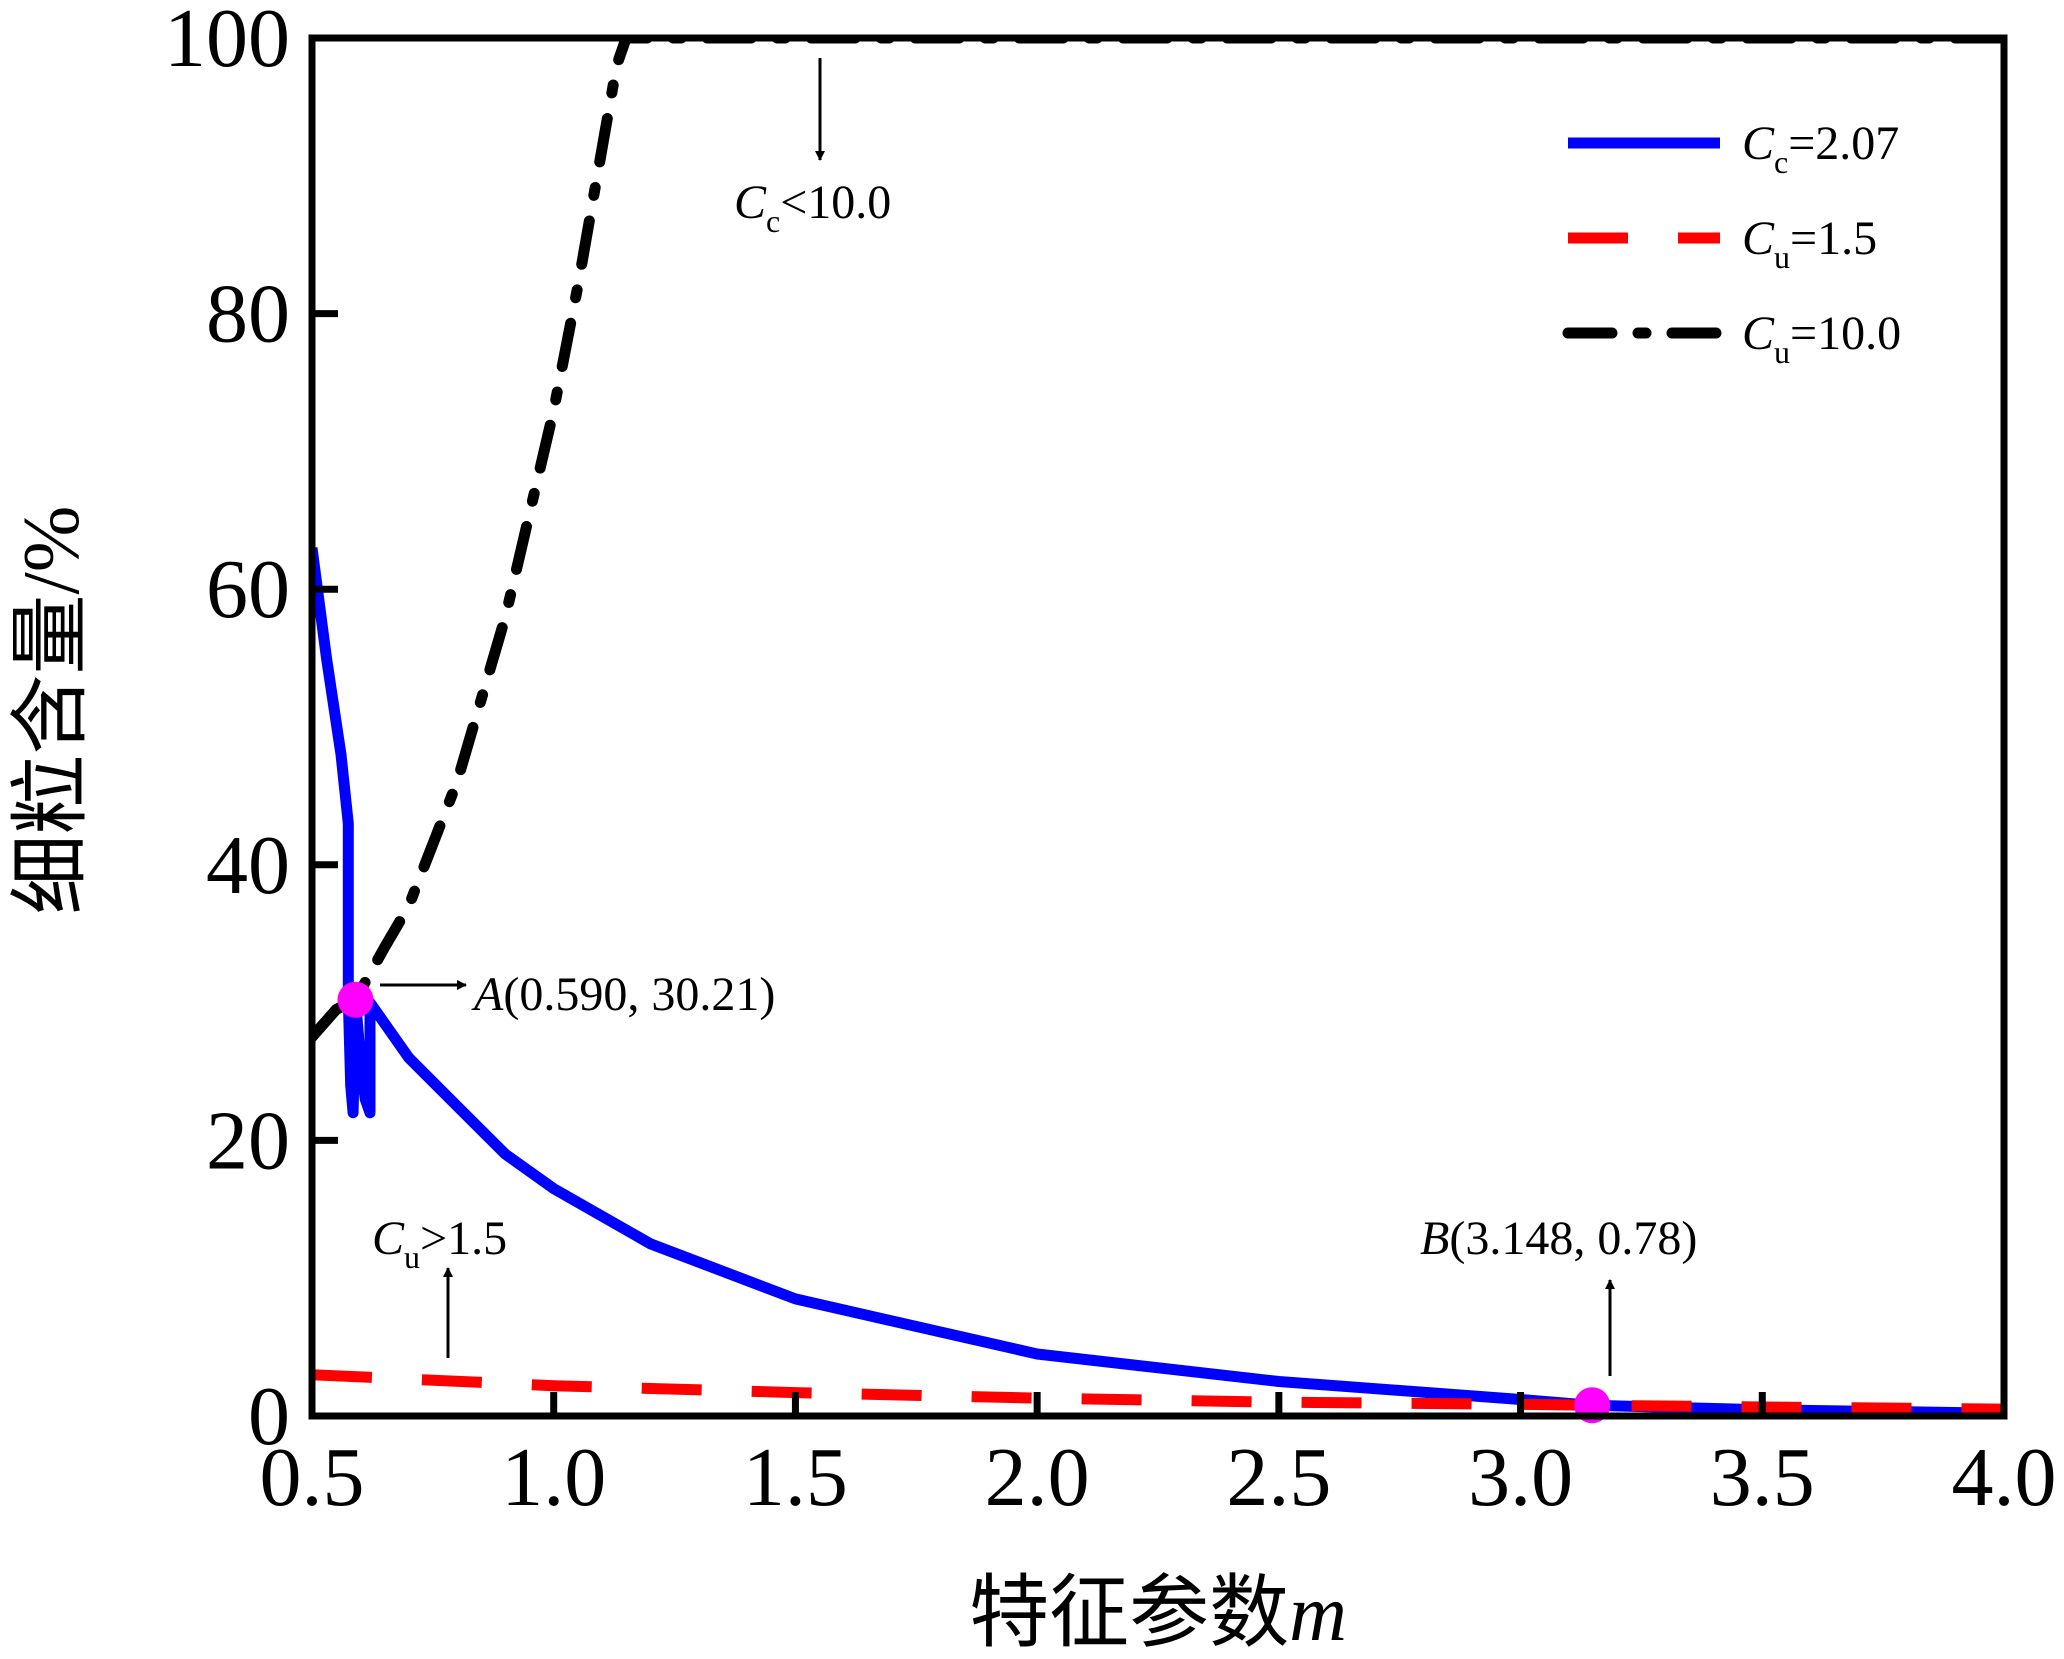  What do you see at coordinates (463, 1238) in the screenshot?
I see `annotation-cu-rest: >1.5` at bounding box center [463, 1238].